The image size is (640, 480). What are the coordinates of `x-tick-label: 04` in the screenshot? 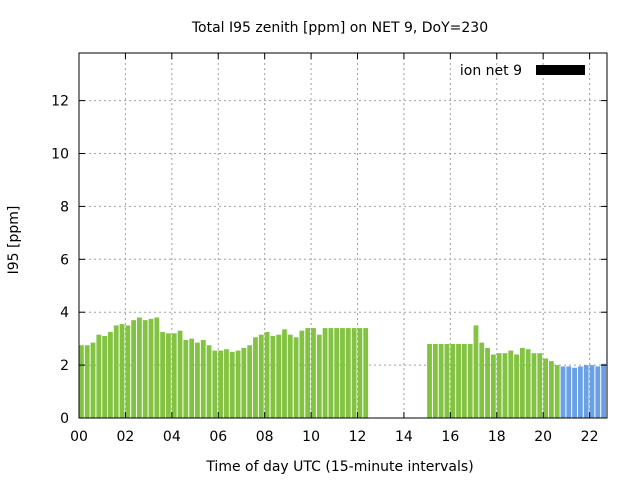 It's located at (172, 437).